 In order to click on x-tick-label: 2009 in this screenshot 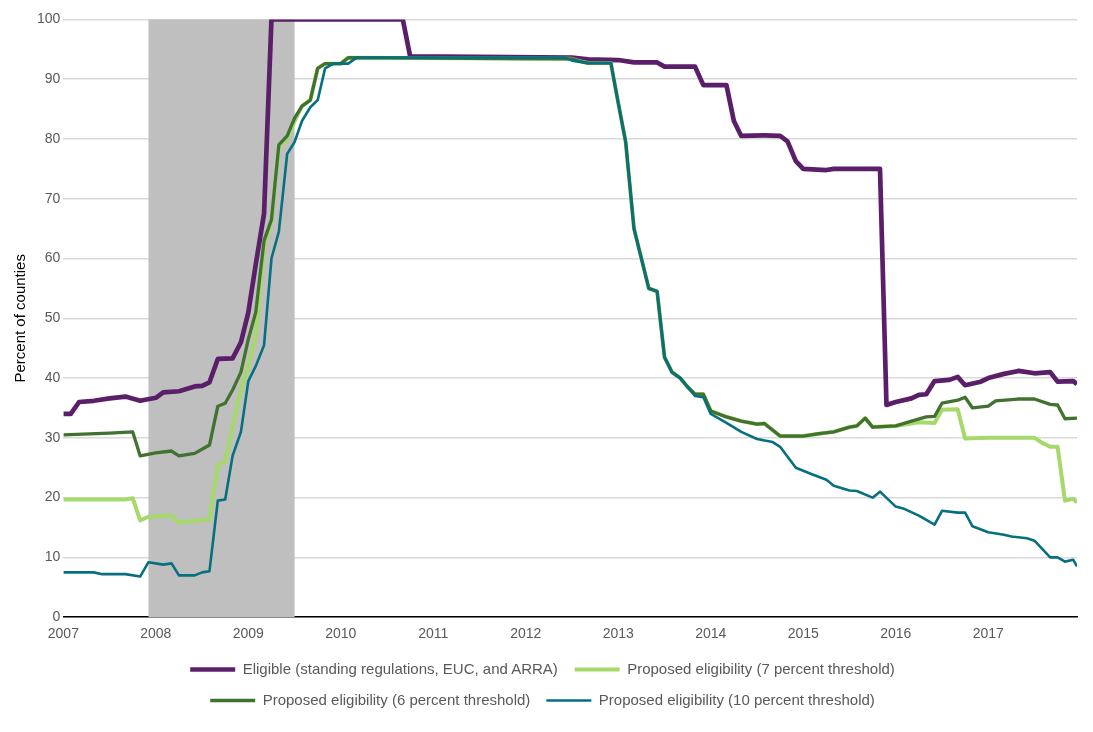, I will do `click(248, 633)`.